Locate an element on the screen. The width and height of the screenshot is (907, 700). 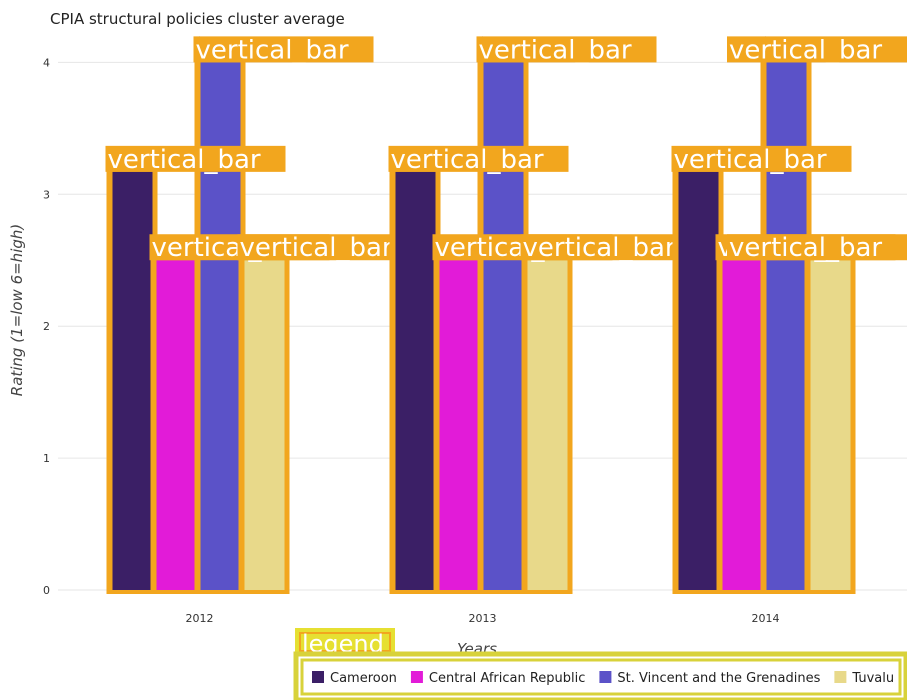
legend-entry: Cameroon is located at coordinates (363, 678).